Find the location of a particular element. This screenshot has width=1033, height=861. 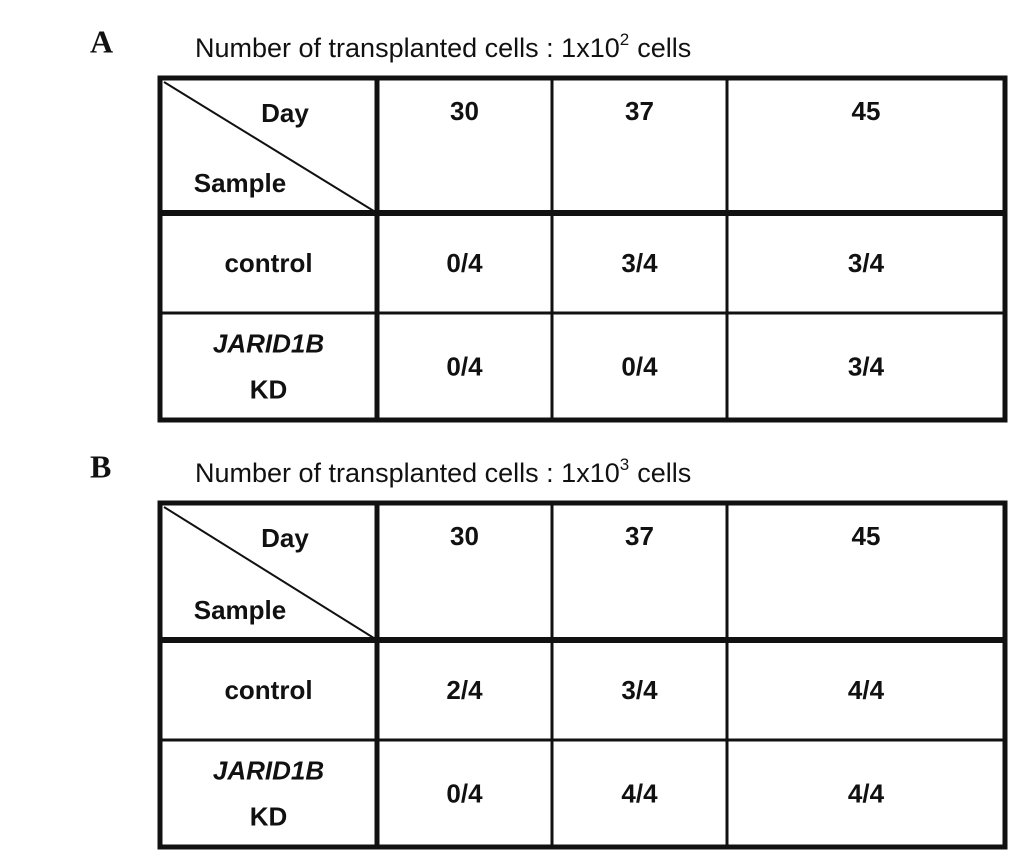

cell-value: 2/4 is located at coordinates (464, 690).